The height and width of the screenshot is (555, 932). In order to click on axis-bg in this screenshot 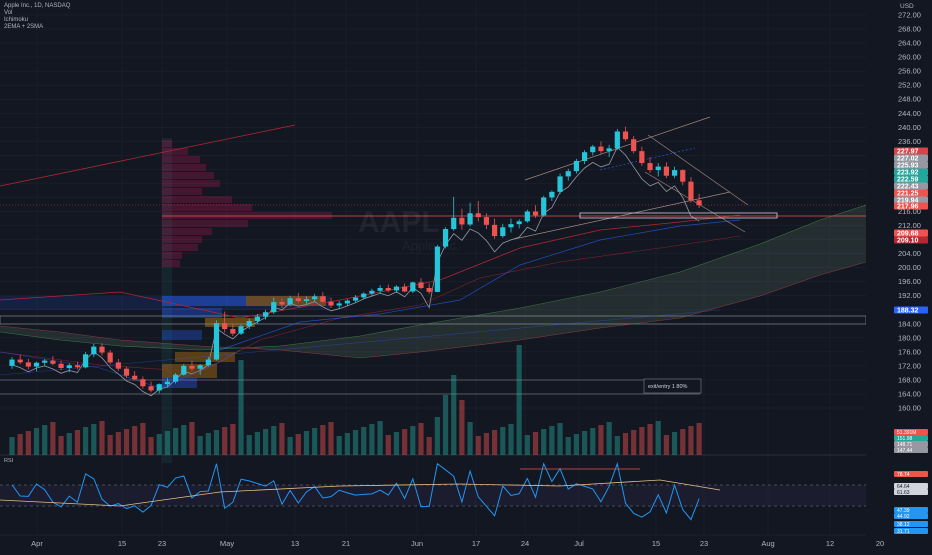, I will do `click(899, 275)`.